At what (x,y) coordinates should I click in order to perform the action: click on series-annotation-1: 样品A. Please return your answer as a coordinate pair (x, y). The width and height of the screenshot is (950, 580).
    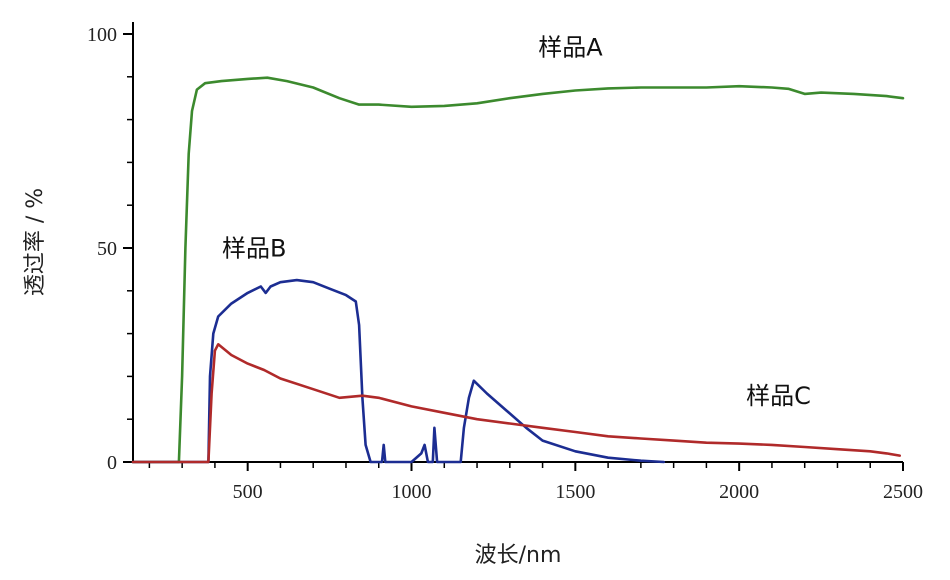
    Looking at the image, I should click on (570, 47).